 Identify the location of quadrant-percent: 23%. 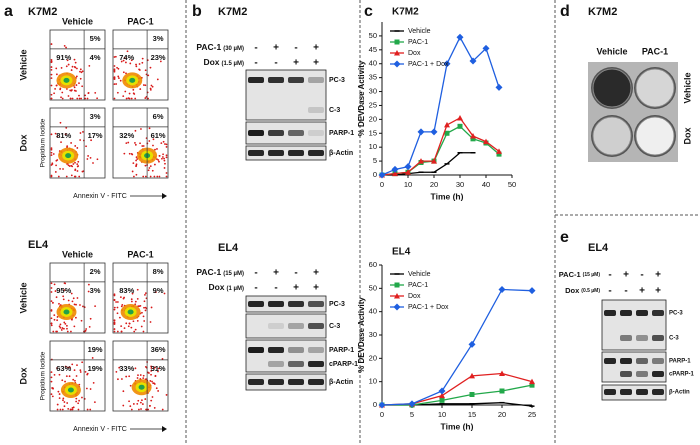
(158, 57).